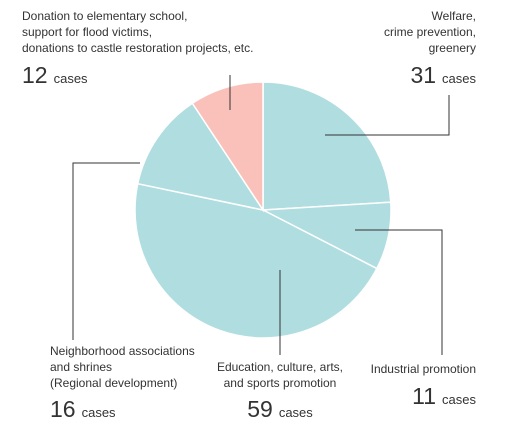  Describe the element at coordinates (63, 409) in the screenshot. I see `value-number: 16` at that location.